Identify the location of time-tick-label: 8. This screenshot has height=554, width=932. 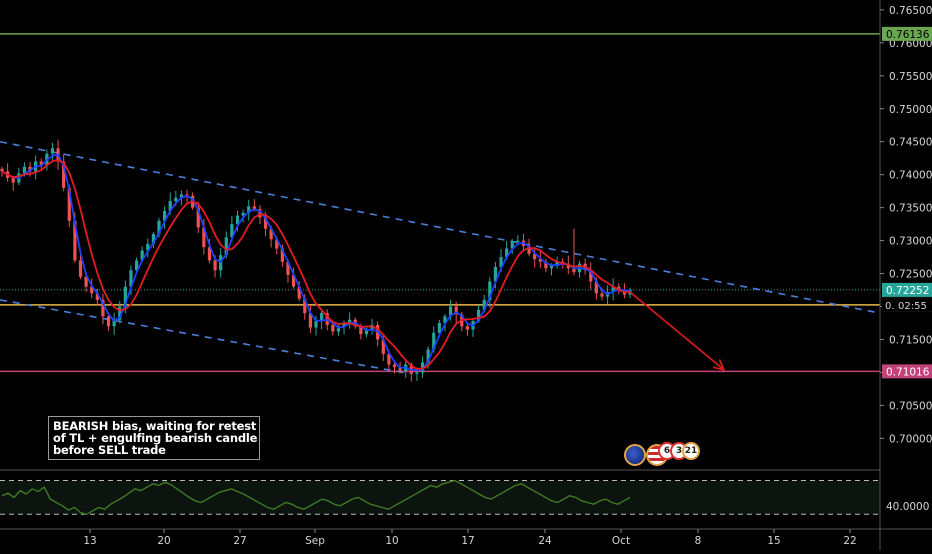
(698, 541).